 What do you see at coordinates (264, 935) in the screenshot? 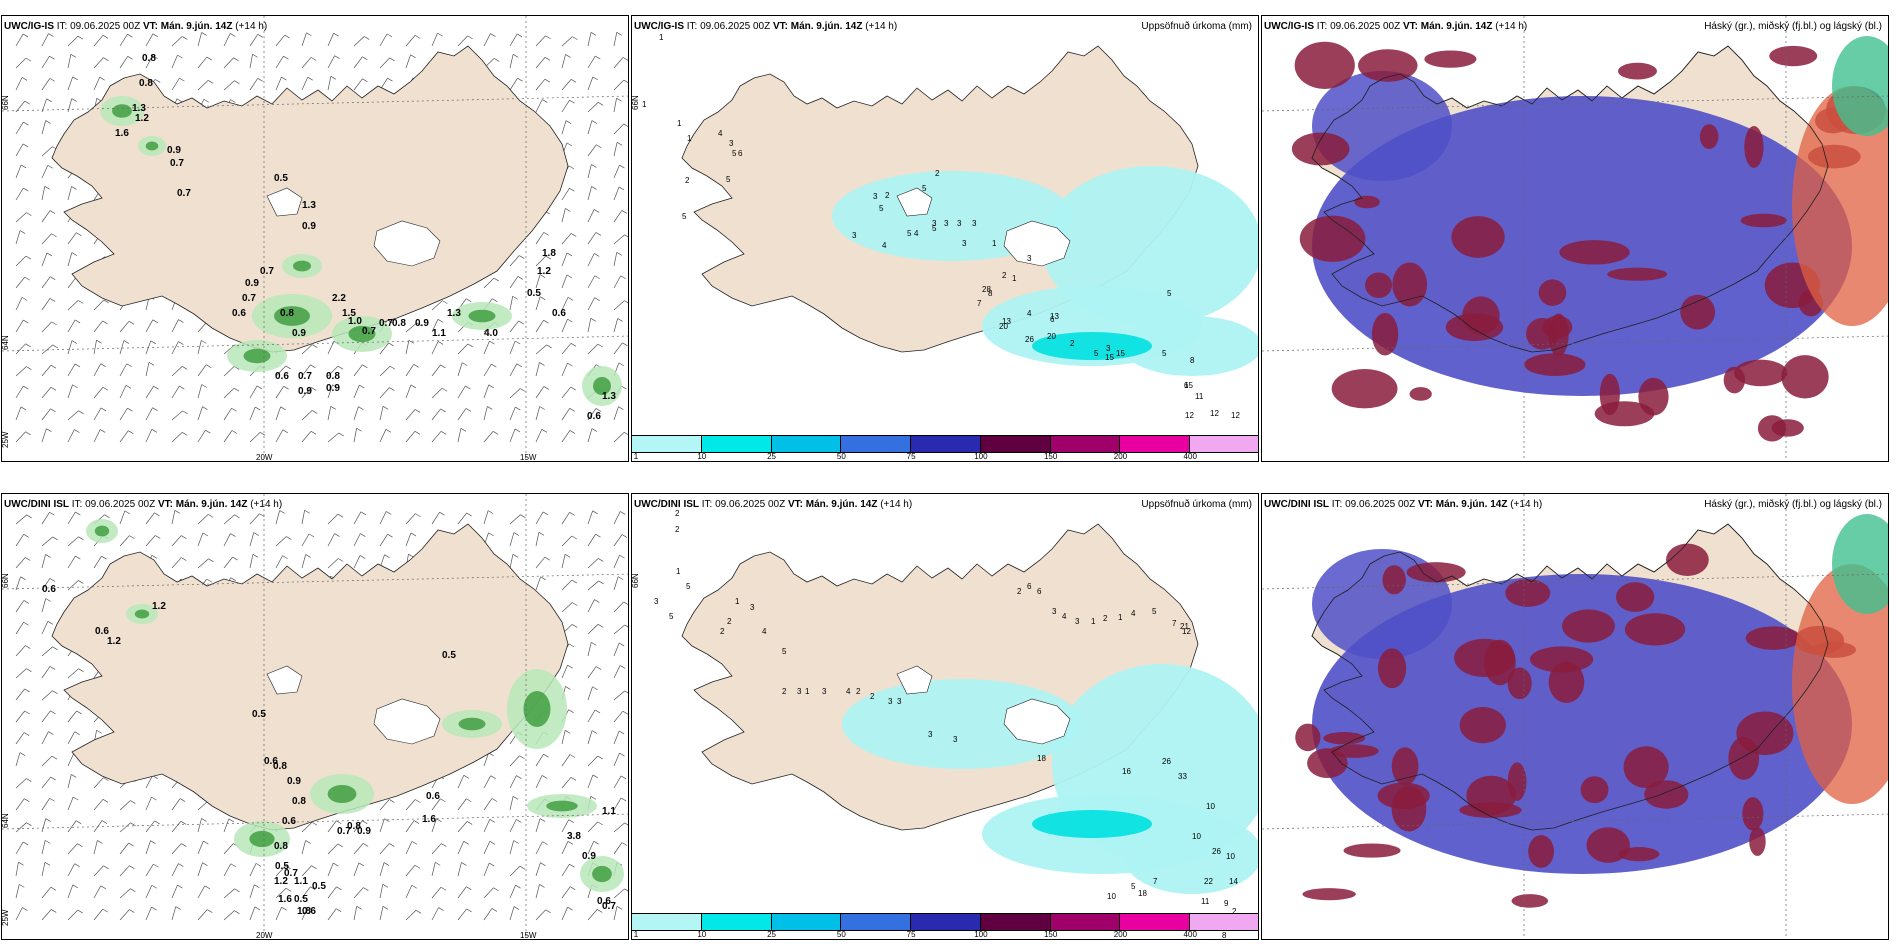
I see `lon-label-20w: 20W` at bounding box center [264, 935].